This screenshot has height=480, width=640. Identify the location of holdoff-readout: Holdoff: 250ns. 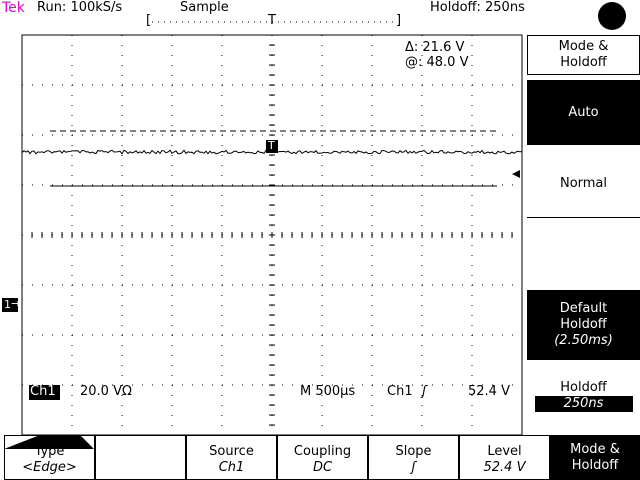
(477, 7).